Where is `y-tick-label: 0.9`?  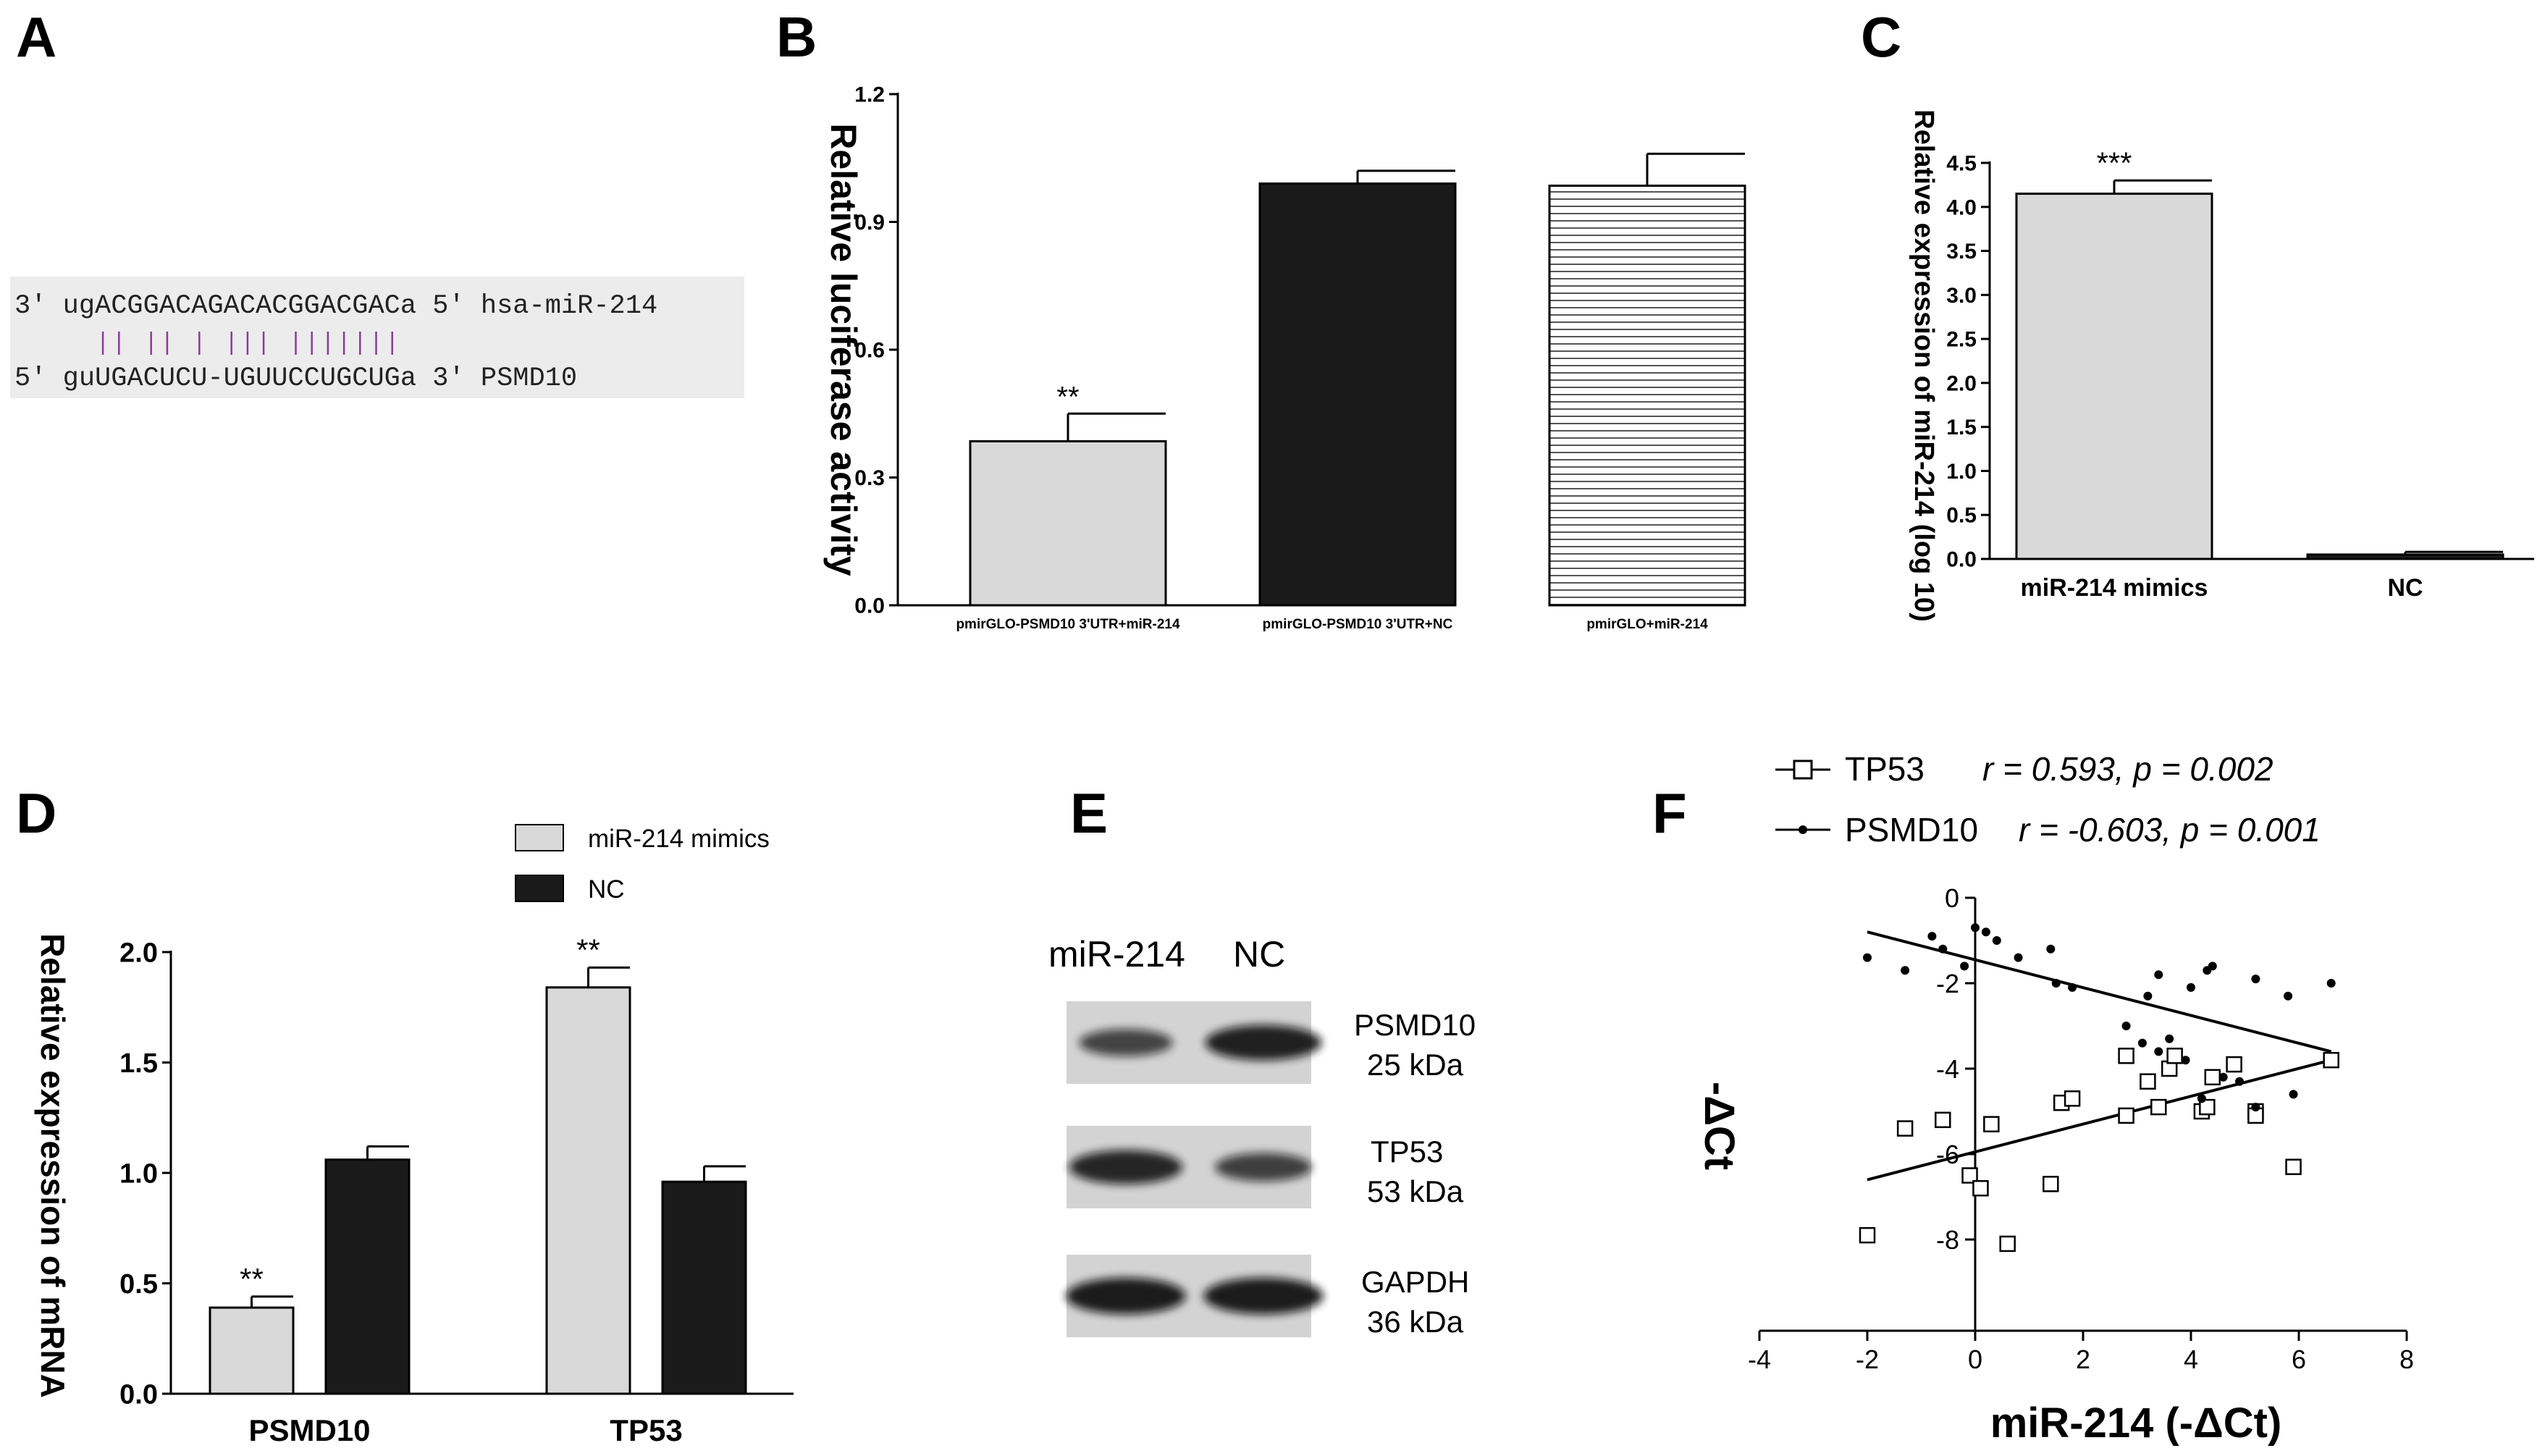
y-tick-label: 0.9 is located at coordinates (869, 223).